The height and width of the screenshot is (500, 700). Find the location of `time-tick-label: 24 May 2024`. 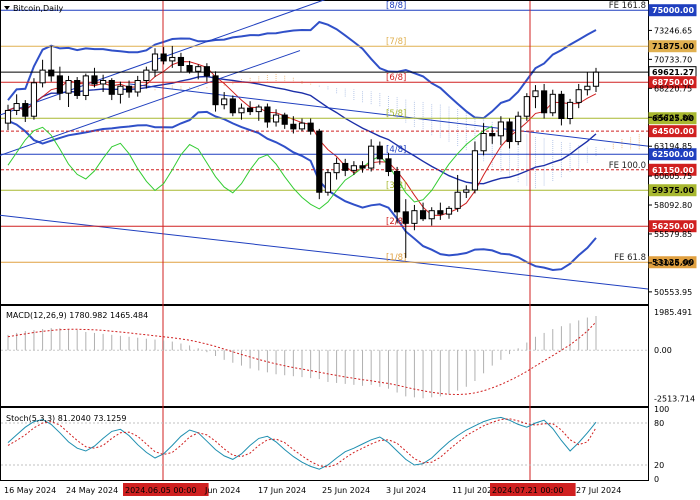

time-tick-label: 24 May 2024 is located at coordinates (92, 490).